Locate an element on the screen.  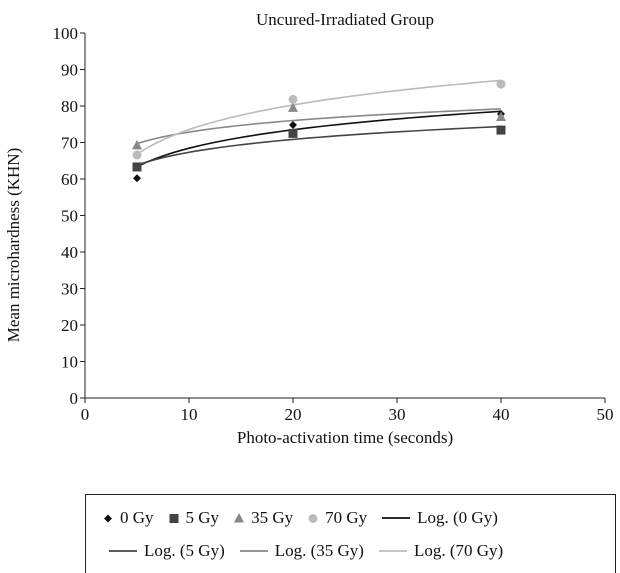
legend-label: 35 Gy is located at coordinates (272, 517).